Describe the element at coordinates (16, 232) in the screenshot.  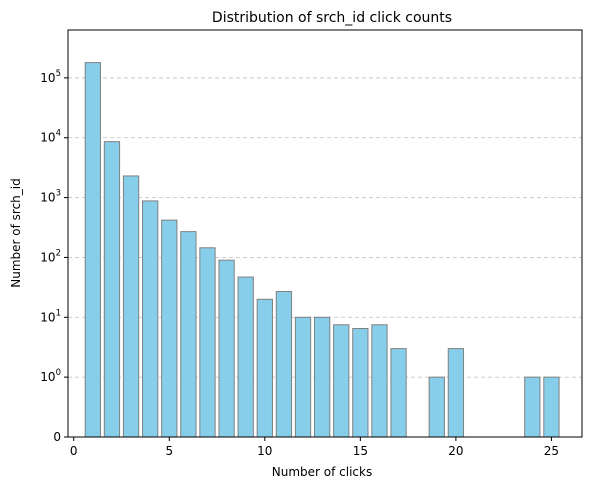
I see `y-axis-label: Number of srch_id` at that location.